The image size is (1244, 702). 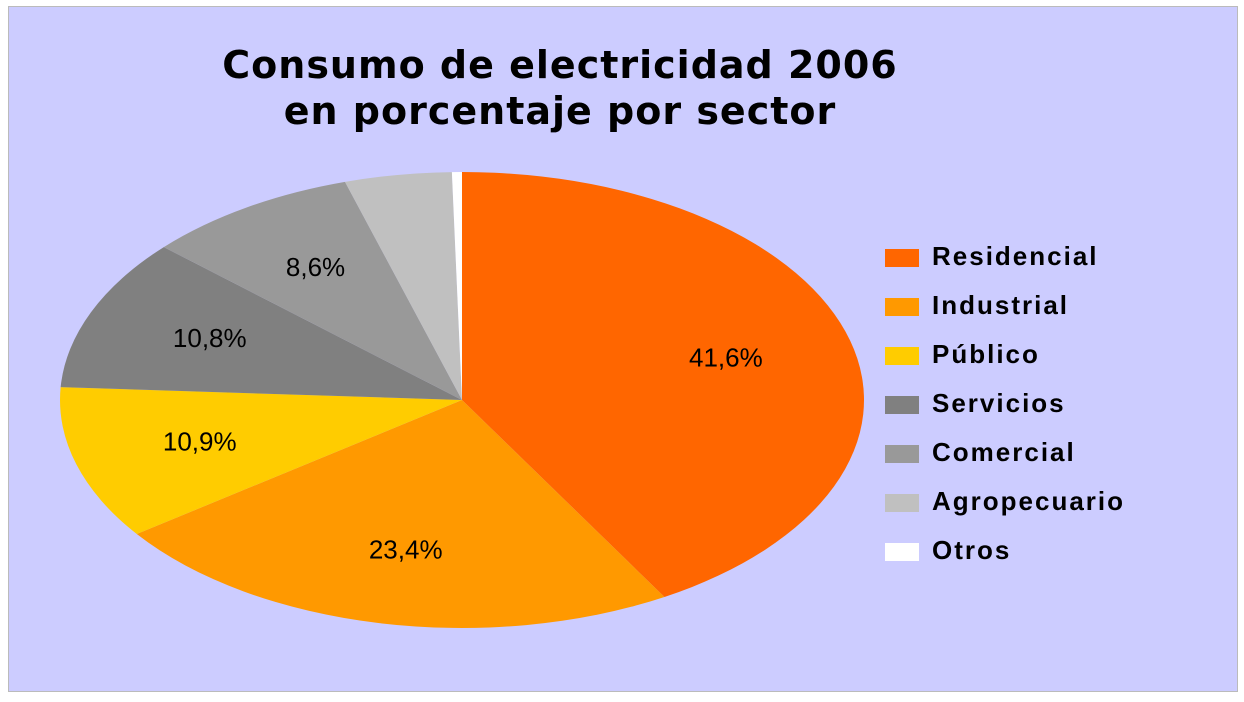 What do you see at coordinates (1000, 305) in the screenshot?
I see `legend-label: Industrial` at bounding box center [1000, 305].